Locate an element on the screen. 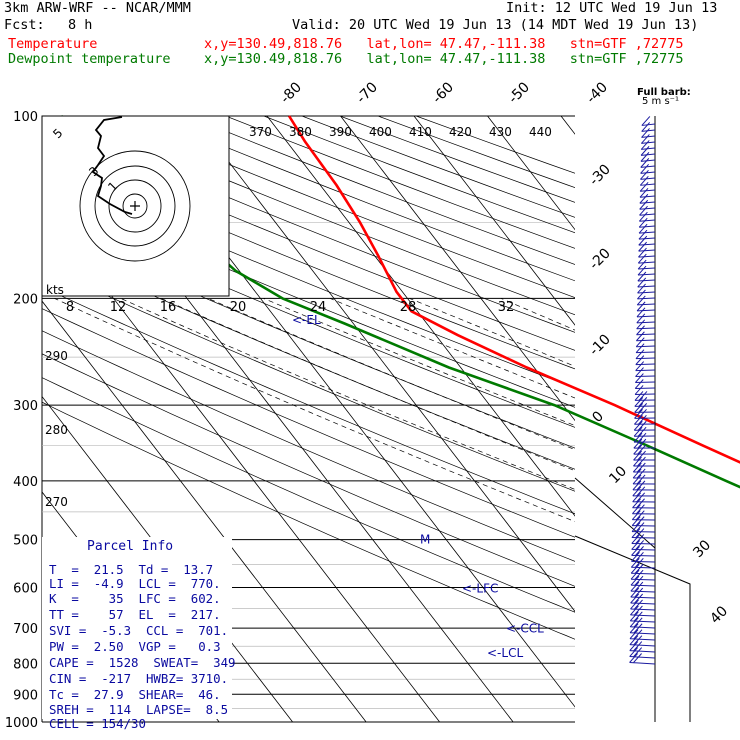 The width and height of the screenshot is (740, 740). parcel-line: CAPE = 1528 SWEAT= 349 is located at coordinates (142, 662).